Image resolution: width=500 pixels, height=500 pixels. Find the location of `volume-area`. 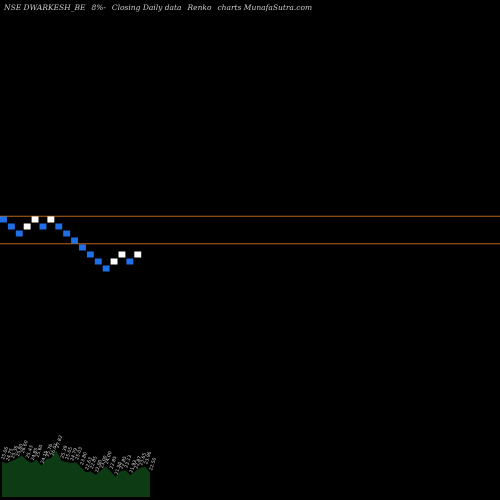

volume-area is located at coordinates (76, 473).